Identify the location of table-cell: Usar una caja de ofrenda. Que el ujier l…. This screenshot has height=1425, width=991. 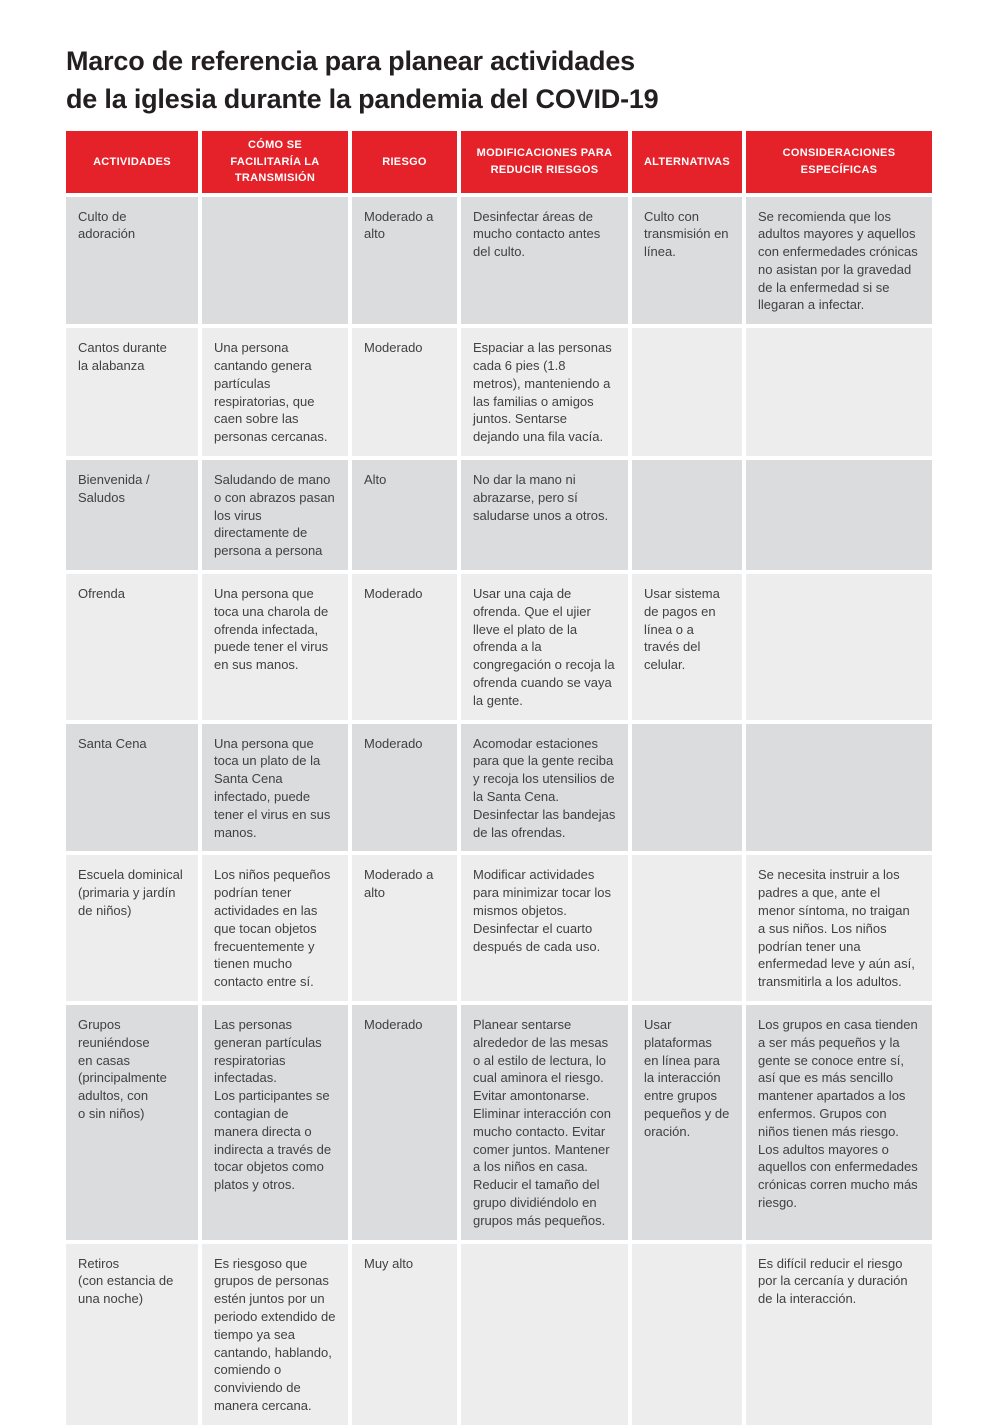
(544, 647).